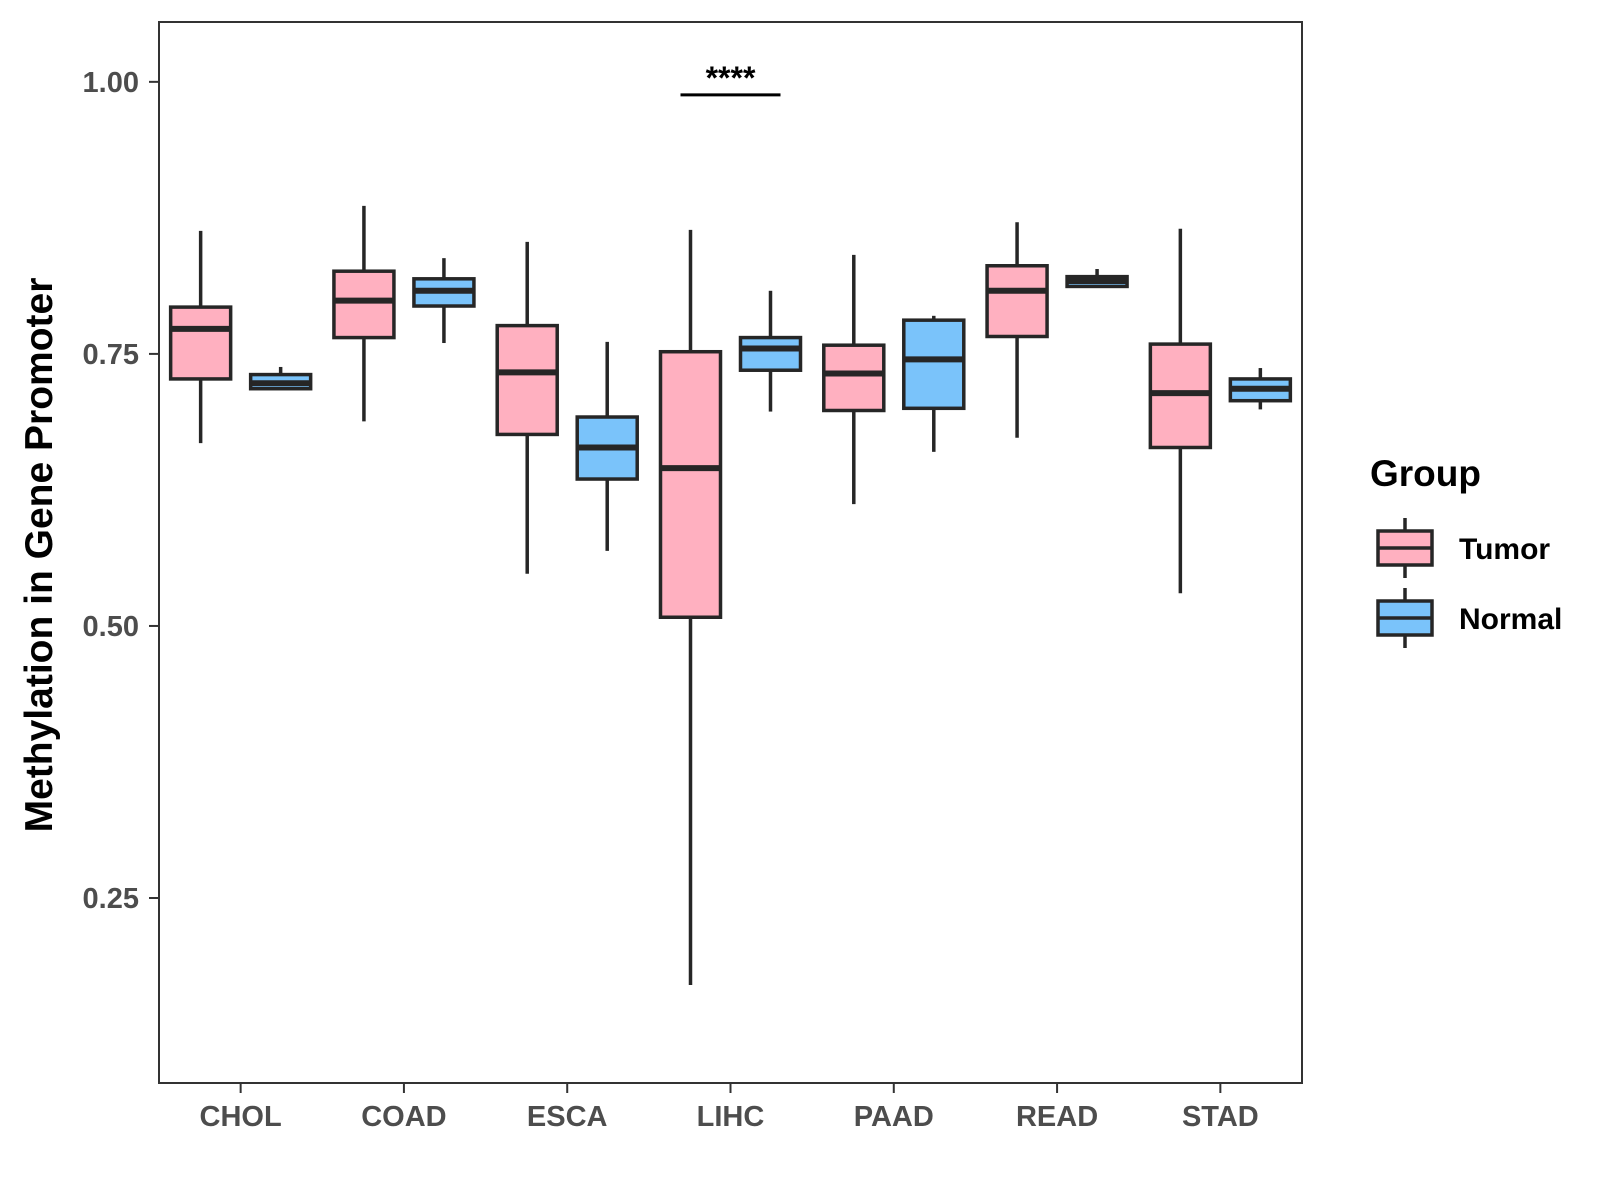 The image size is (1600, 1200). What do you see at coordinates (1510, 619) in the screenshot?
I see `legend-label: Normal` at bounding box center [1510, 619].